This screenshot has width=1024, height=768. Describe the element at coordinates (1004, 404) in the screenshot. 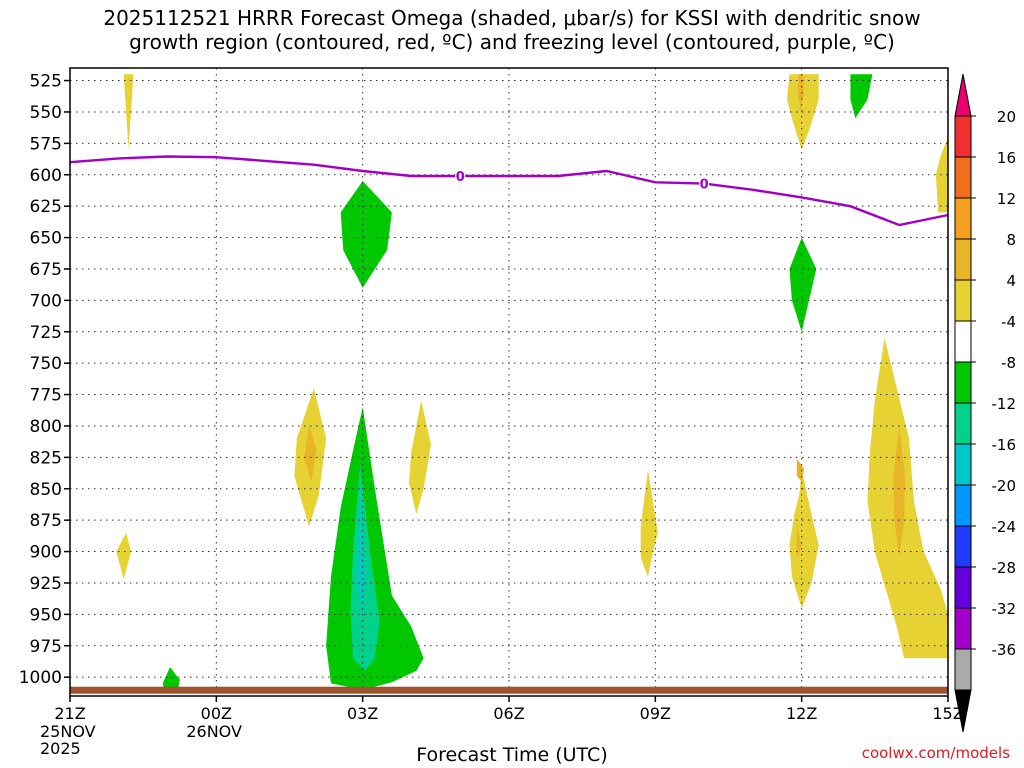

I see `colorbar-label: -12` at that location.